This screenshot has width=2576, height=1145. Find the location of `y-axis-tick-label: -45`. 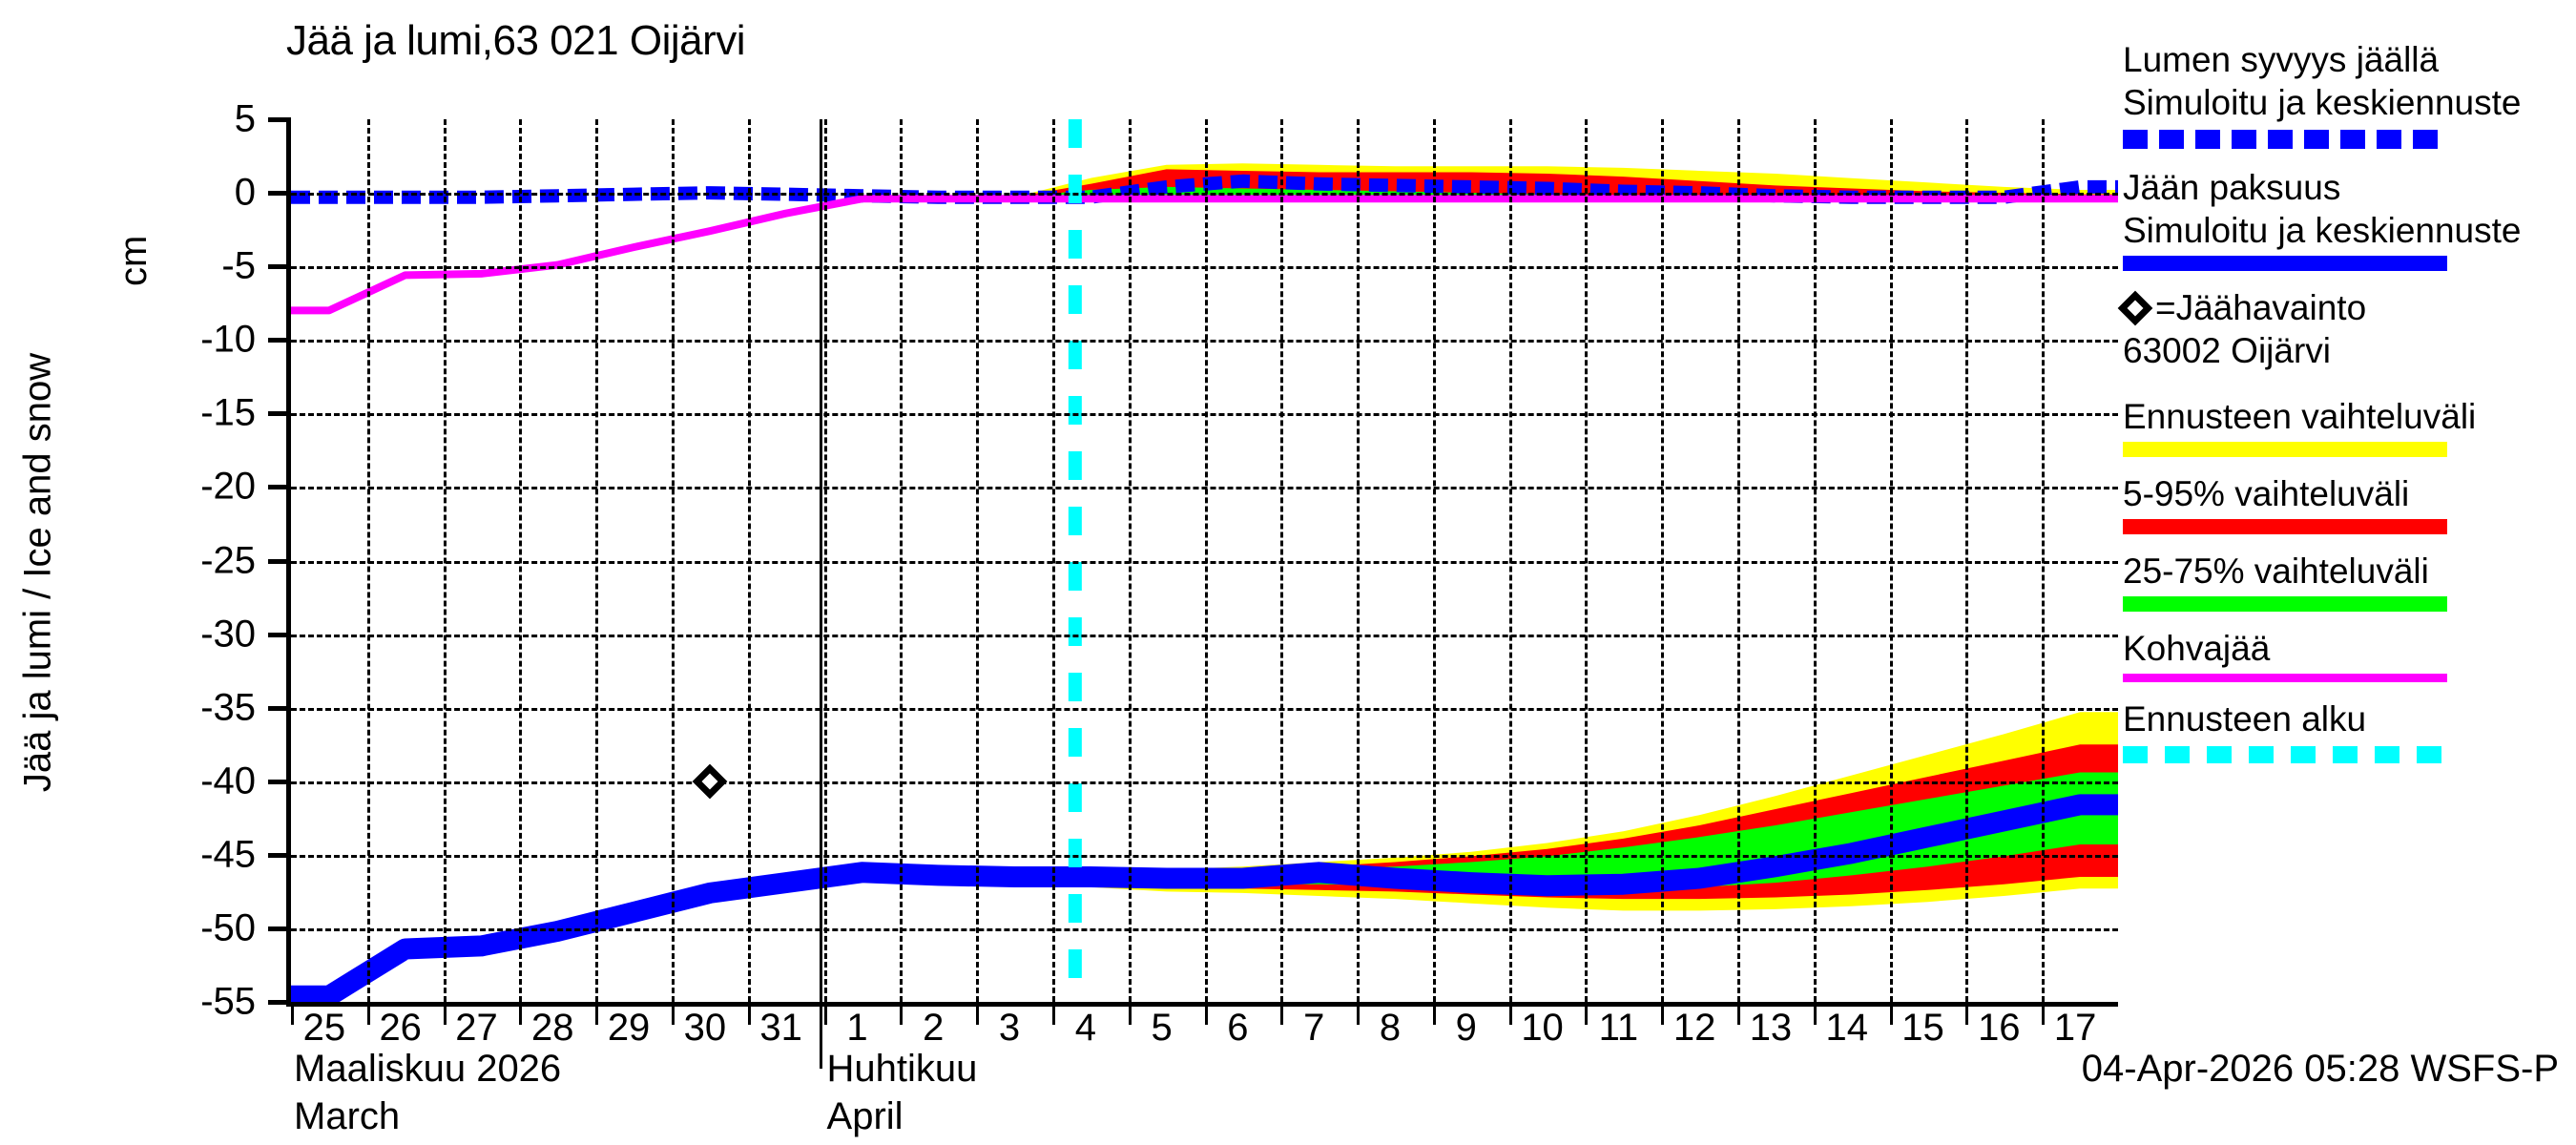

y-axis-tick-label: -45 is located at coordinates (228, 855).